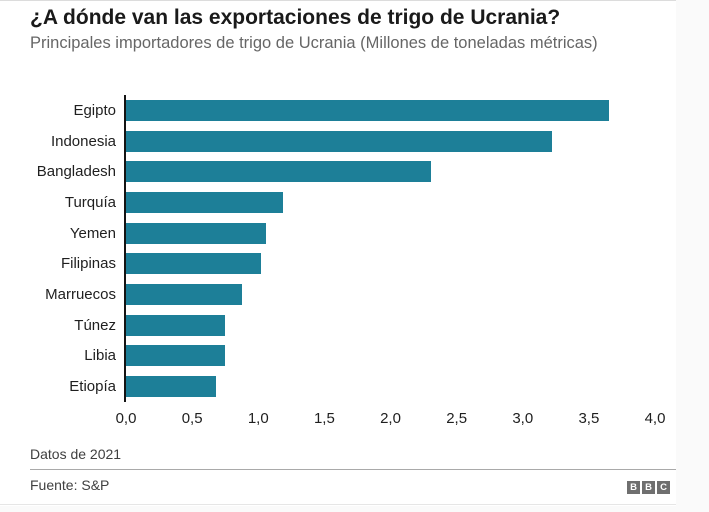 This screenshot has height=512, width=709. I want to click on x-tick-label: 1,5, so click(324, 418).